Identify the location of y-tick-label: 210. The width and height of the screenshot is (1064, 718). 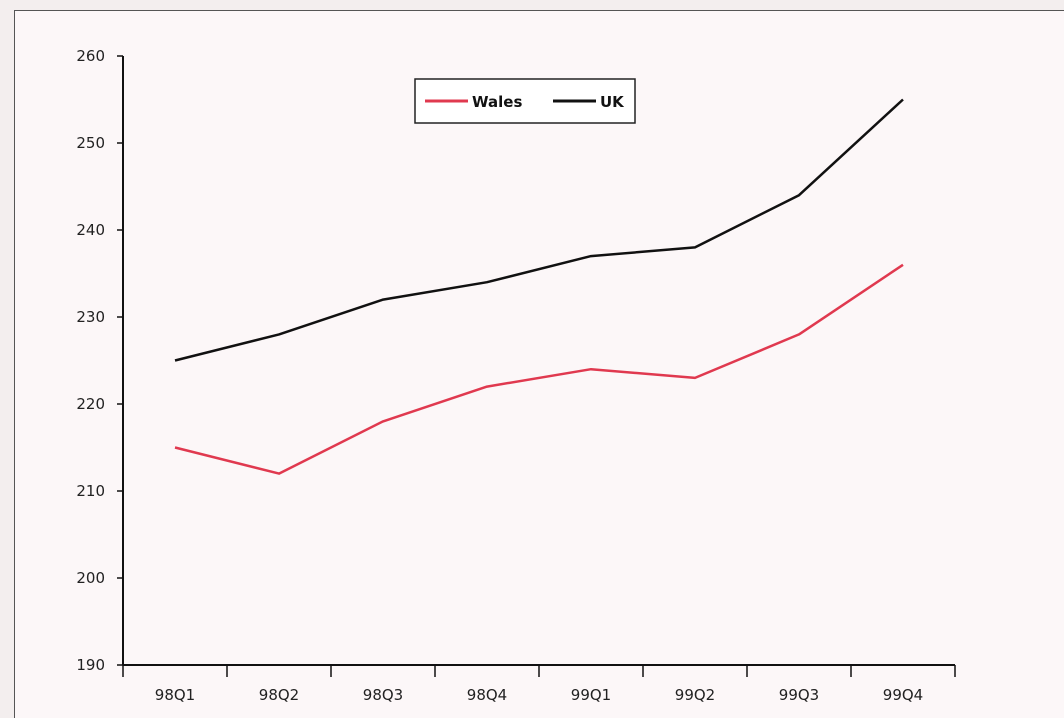
(90, 491).